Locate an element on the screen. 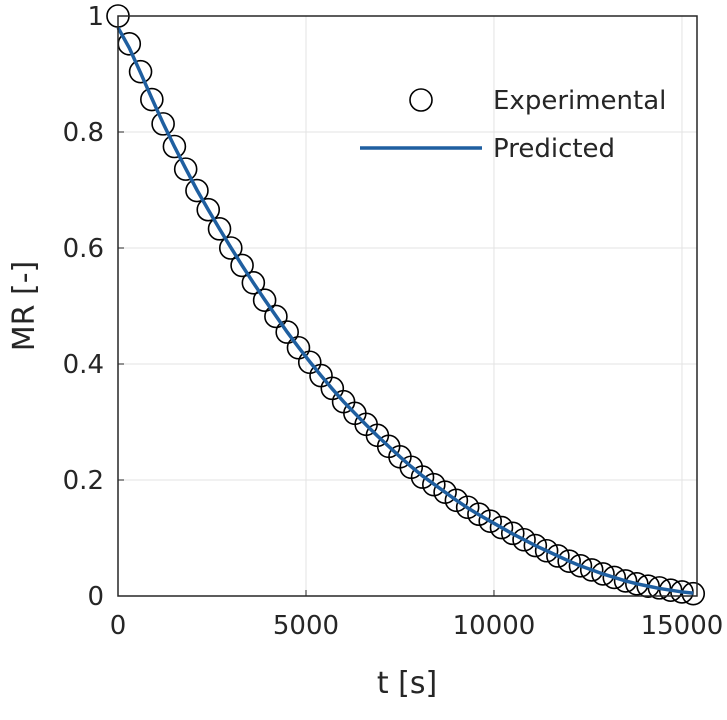  y-axis-label: MR [-] is located at coordinates (24, 306).